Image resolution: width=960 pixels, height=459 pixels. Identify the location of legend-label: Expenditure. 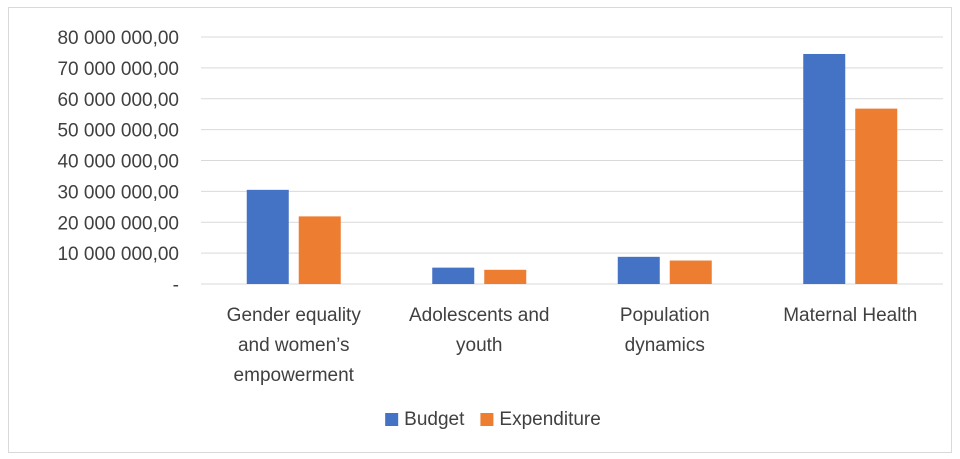
(549, 419).